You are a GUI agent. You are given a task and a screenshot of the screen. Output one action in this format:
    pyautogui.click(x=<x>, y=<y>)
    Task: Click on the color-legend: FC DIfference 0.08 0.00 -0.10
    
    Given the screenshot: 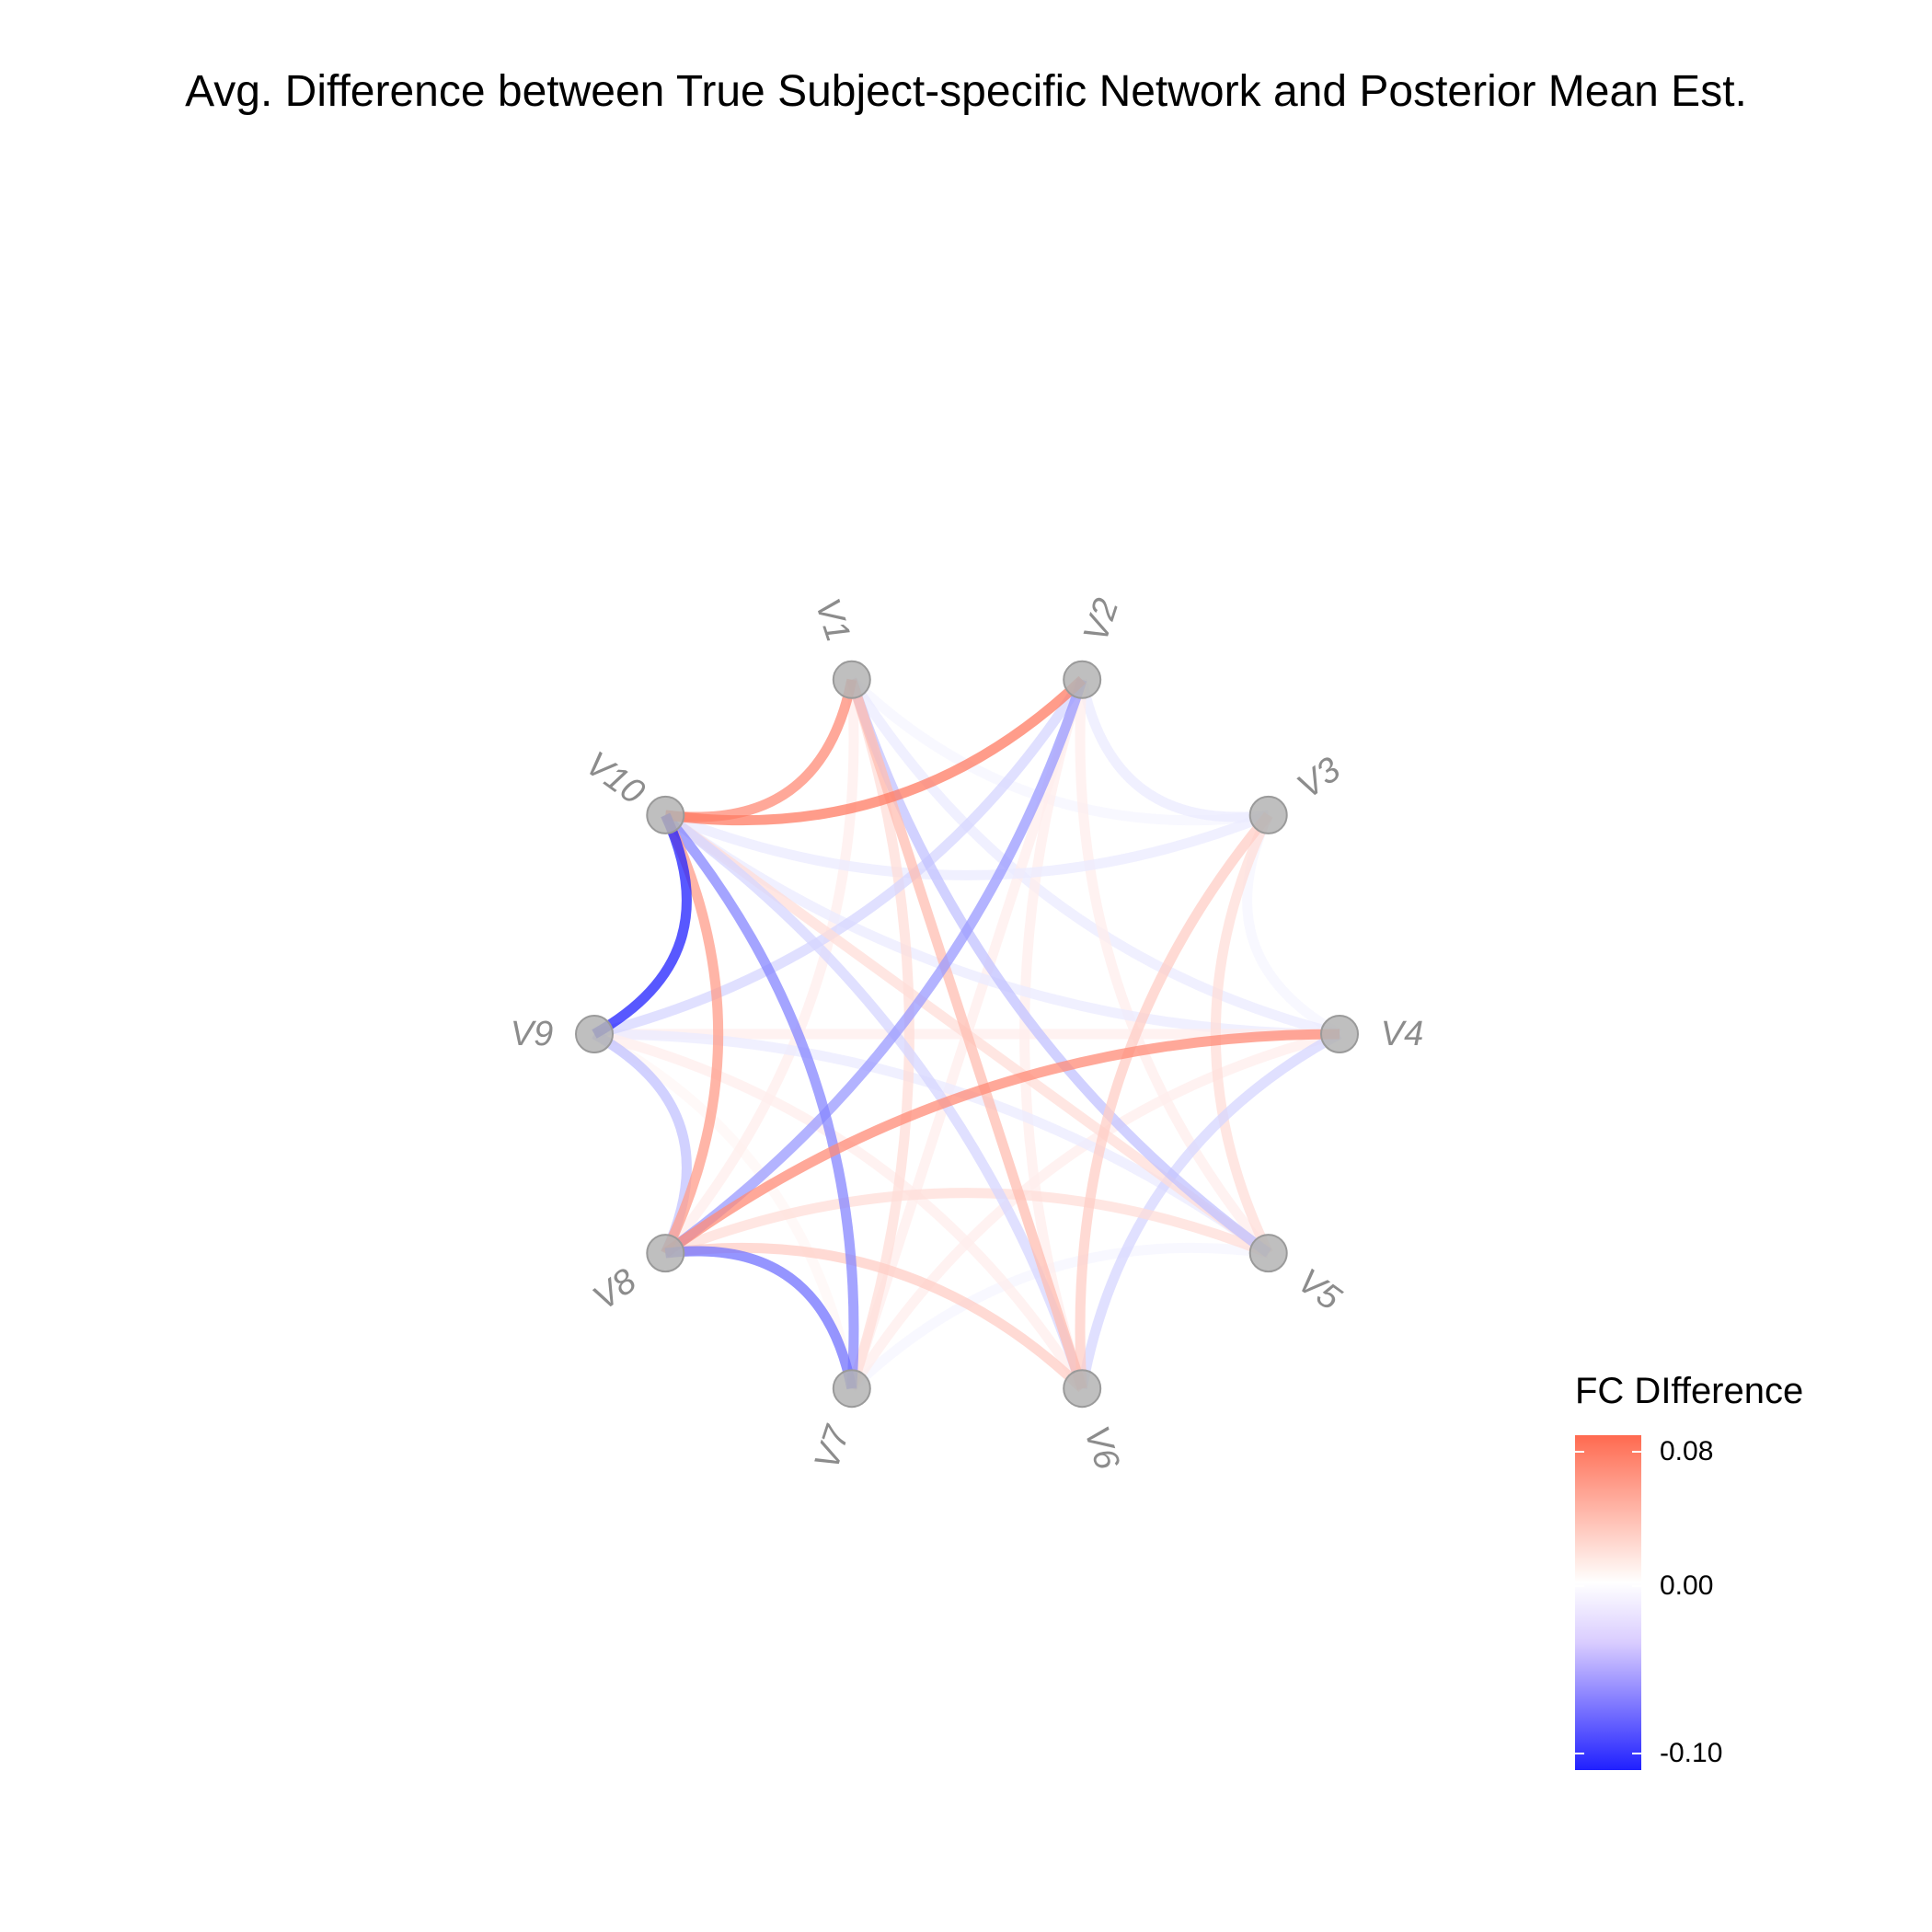 What is the action you would take?
    pyautogui.click(x=1713, y=1578)
    